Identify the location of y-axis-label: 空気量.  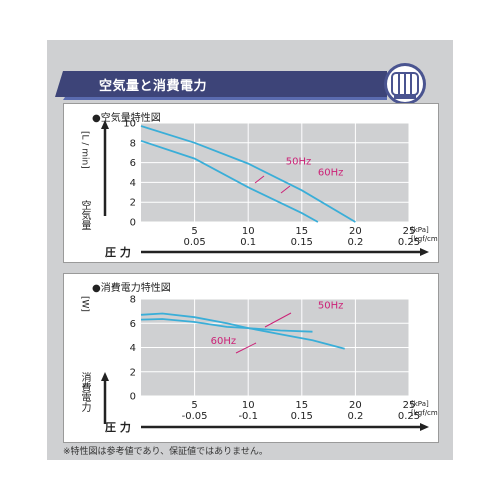
(84, 215).